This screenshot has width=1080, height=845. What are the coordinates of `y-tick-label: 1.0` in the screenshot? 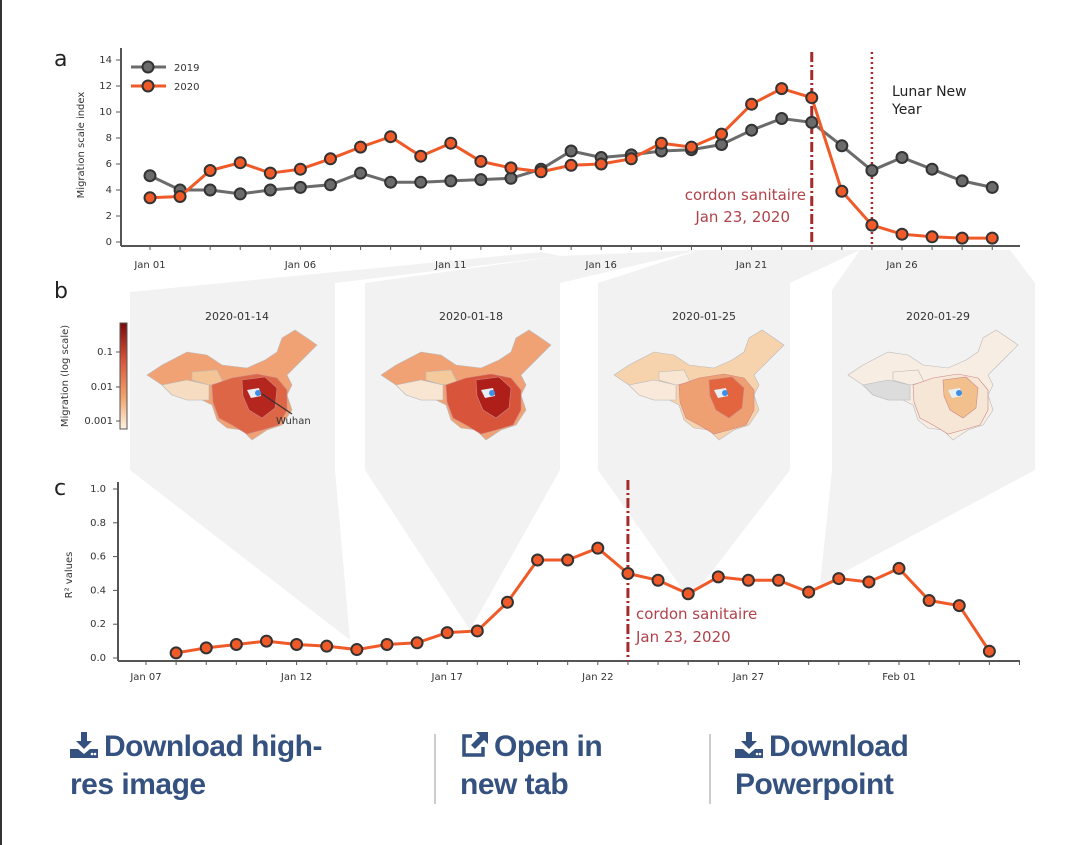 It's located at (98, 489).